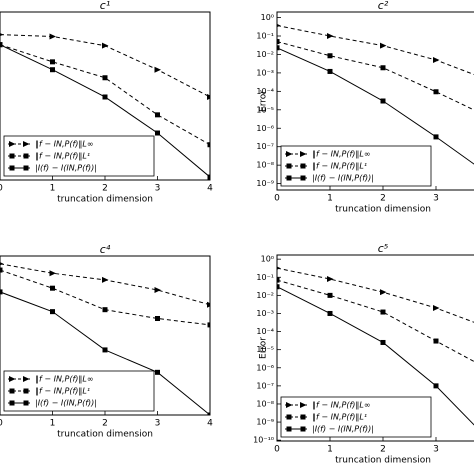 Image resolution: width=474 pixels, height=474 pixels. What do you see at coordinates (66, 403) in the screenshot?
I see `legend-label: |I(f) − I(IN,P(f))|` at bounding box center [66, 403].